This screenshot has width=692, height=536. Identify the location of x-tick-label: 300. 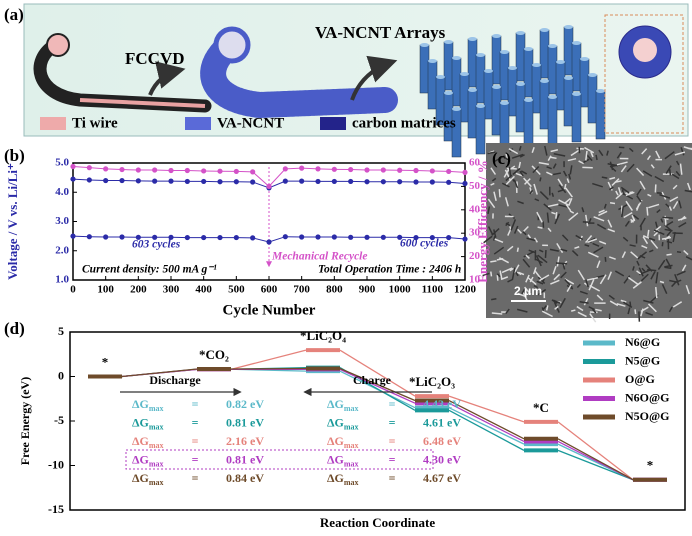
(171, 290).